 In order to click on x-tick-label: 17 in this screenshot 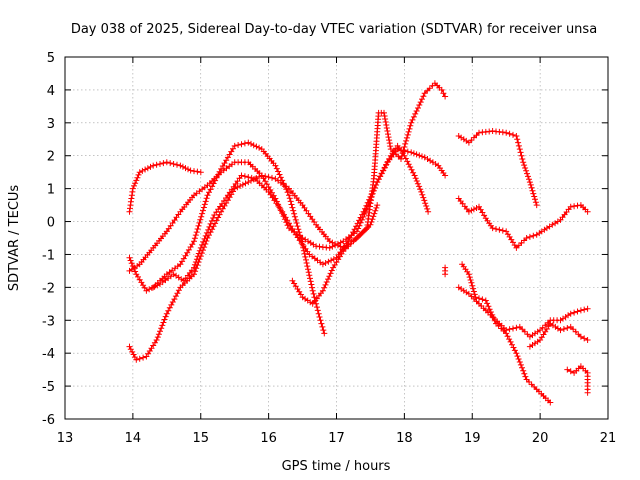, I will do `click(336, 438)`.